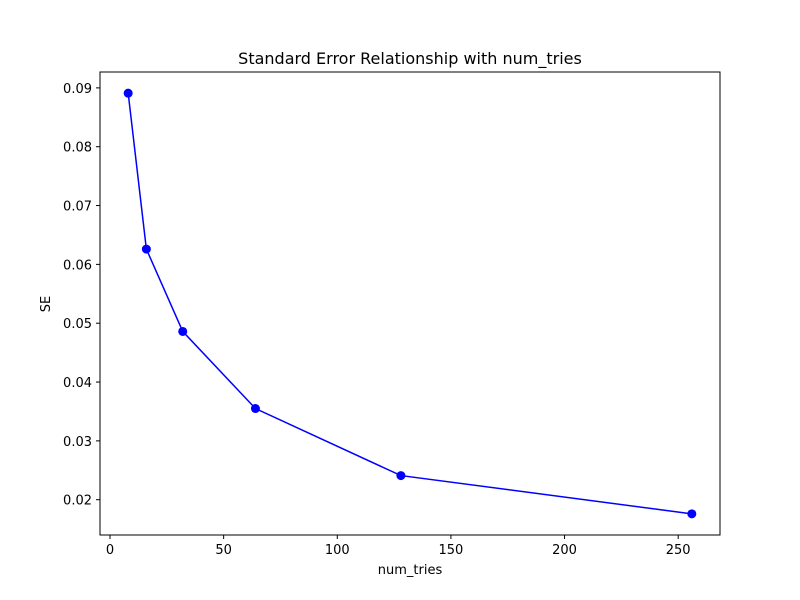 The height and width of the screenshot is (600, 800). What do you see at coordinates (77, 148) in the screenshot?
I see `y-tick-label: 0.08` at bounding box center [77, 148].